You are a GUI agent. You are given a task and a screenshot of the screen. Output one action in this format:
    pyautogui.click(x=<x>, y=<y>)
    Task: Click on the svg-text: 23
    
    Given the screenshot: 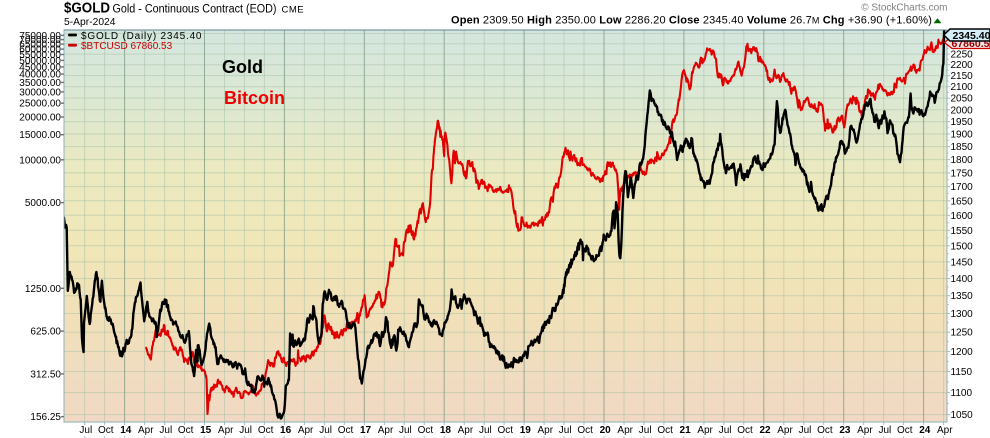 What is the action you would take?
    pyautogui.click(x=845, y=430)
    